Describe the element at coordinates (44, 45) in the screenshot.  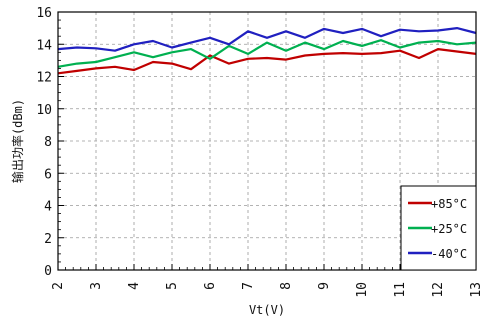
I see `y-tick-label: 14` at that location.